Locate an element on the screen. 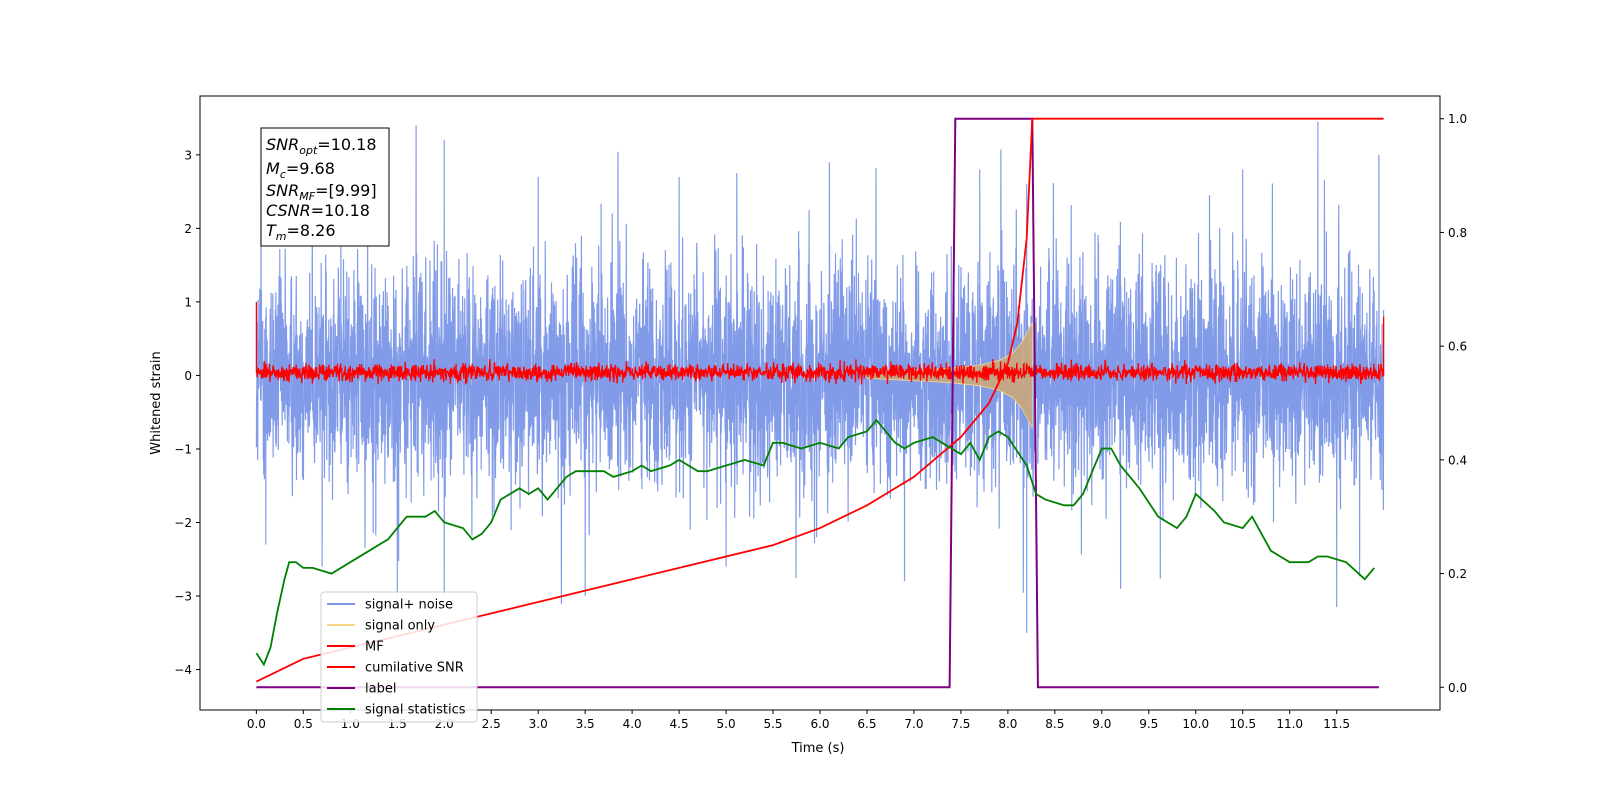  x-tick-label: 8.5 is located at coordinates (1054, 724).